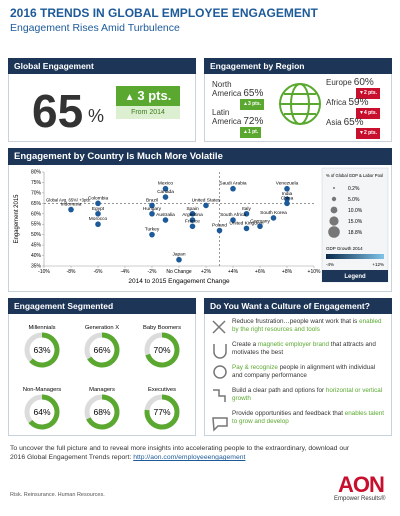  I want to click on legend-gdp-min: -4%, so click(330, 264).